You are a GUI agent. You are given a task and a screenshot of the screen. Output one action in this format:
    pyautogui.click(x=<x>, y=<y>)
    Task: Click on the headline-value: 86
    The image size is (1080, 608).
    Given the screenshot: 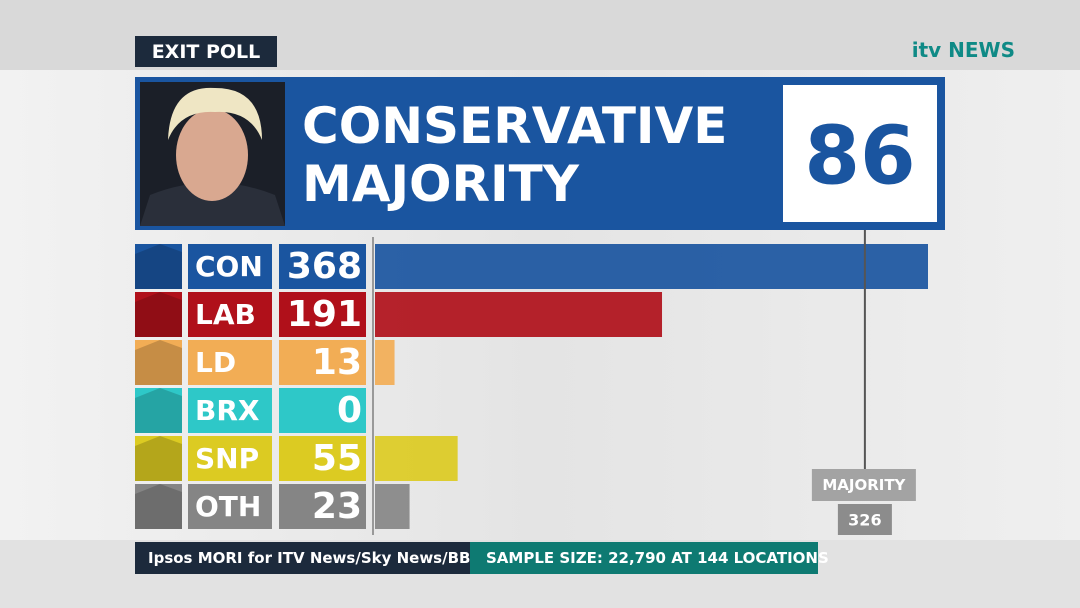 What is the action you would take?
    pyautogui.click(x=859, y=156)
    